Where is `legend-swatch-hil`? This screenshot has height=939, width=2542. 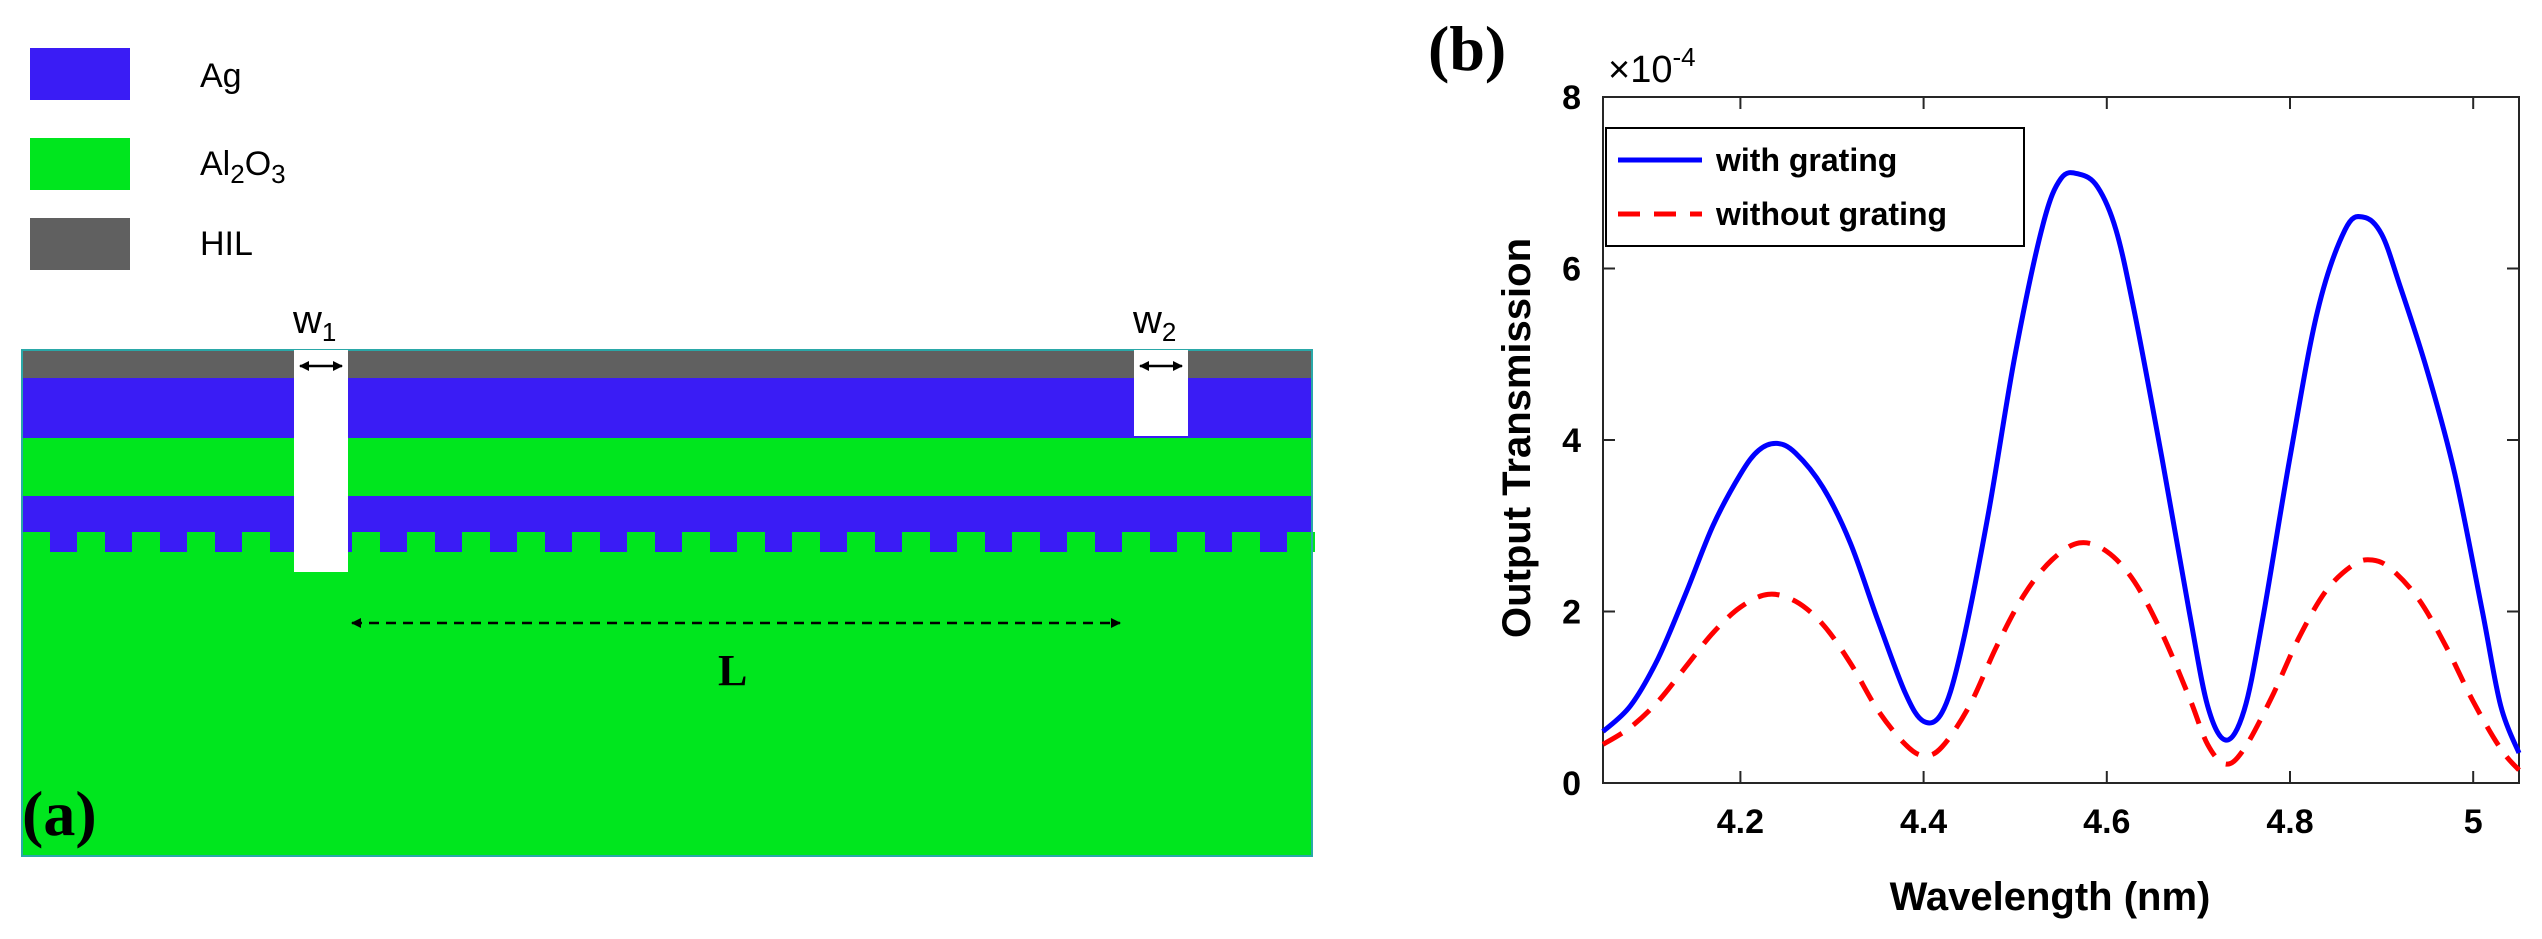 legend-swatch-hil is located at coordinates (80, 244).